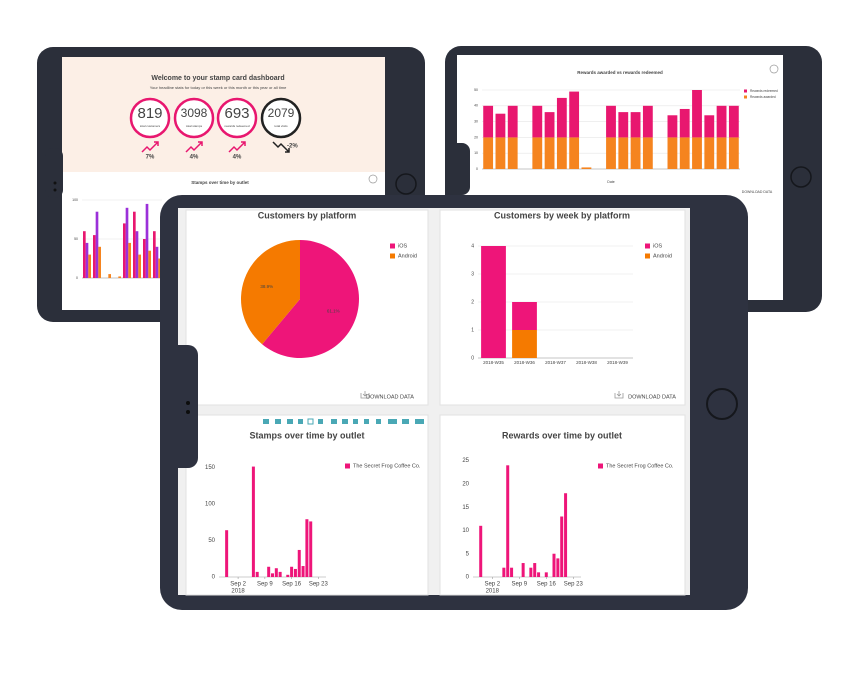  I want to click on y-tick-label: 2, so click(472, 302).